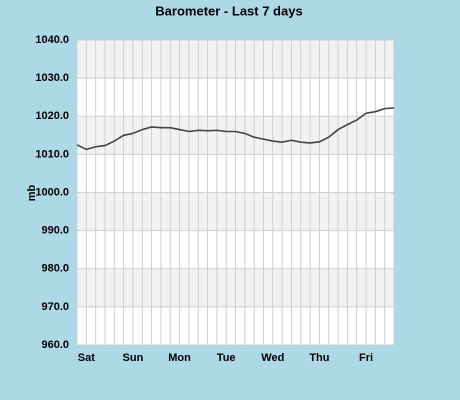  What do you see at coordinates (319, 358) in the screenshot?
I see `x-tick-label: Thu` at bounding box center [319, 358].